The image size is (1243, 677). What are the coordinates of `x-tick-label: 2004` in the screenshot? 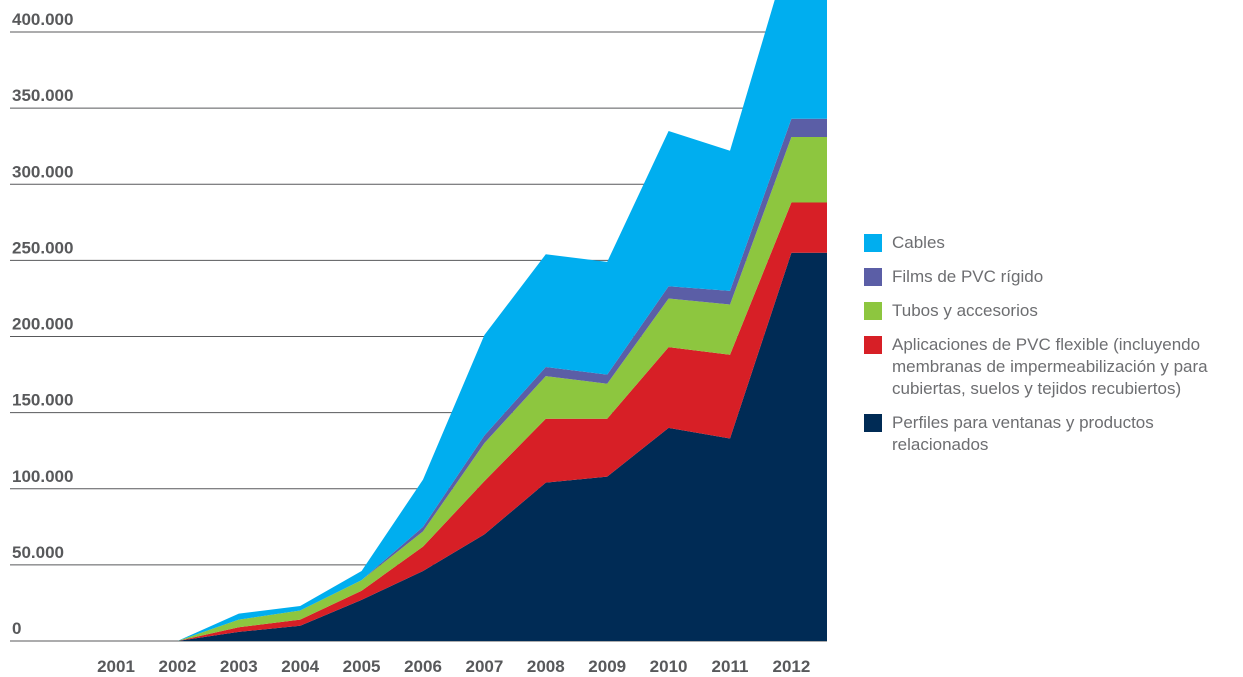 It's located at (300, 666).